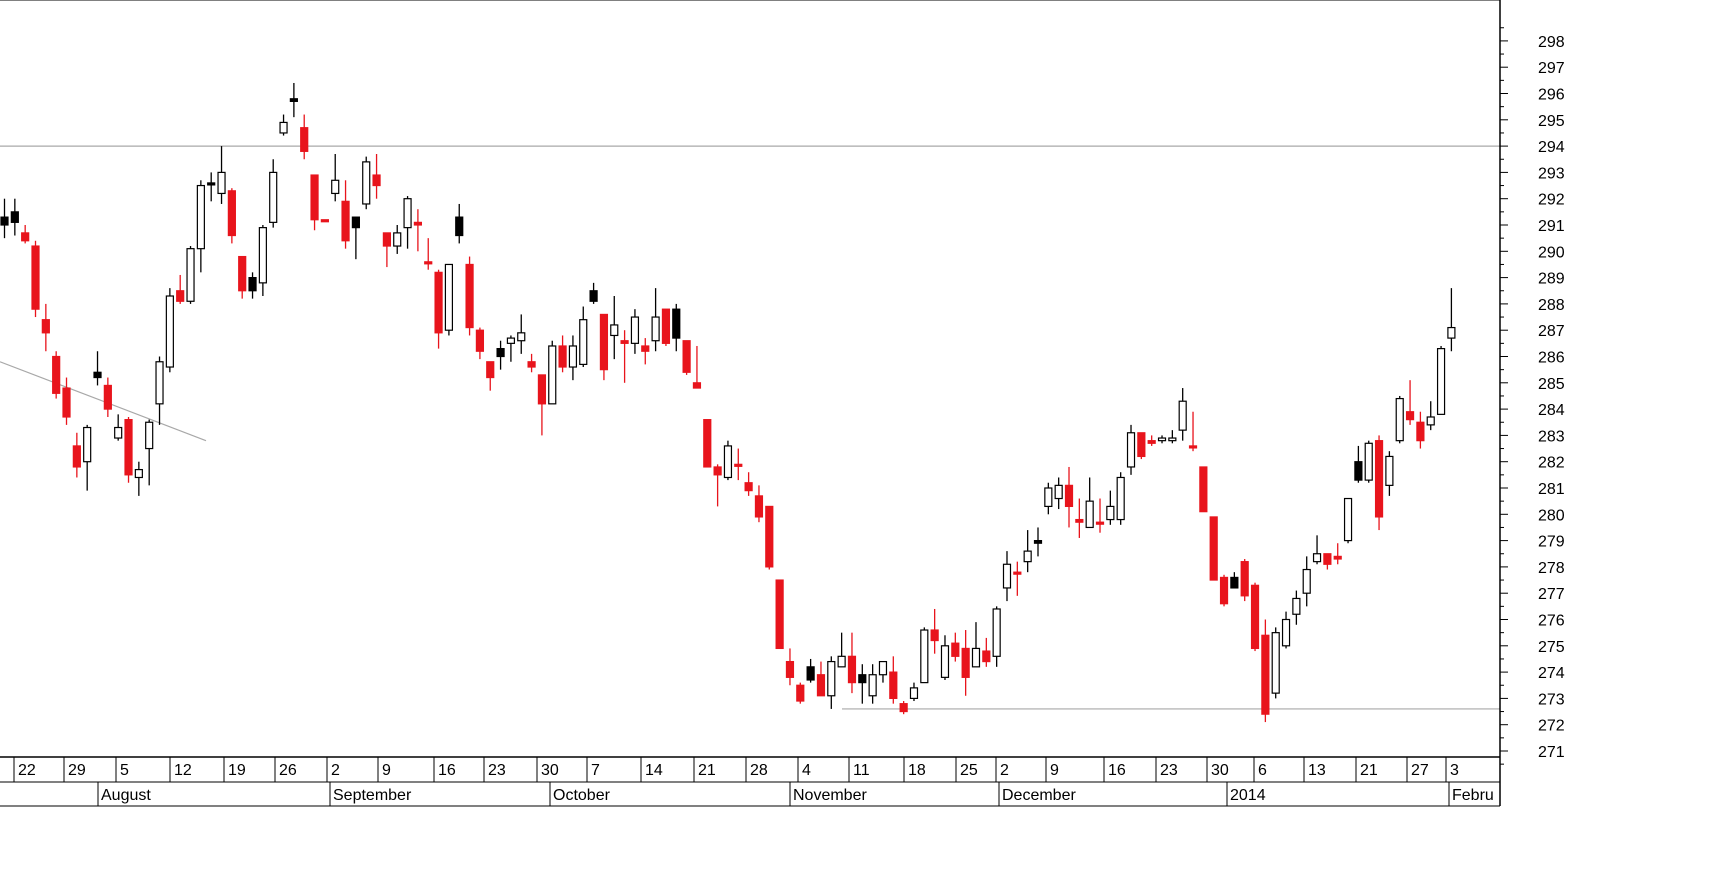 This screenshot has width=1710, height=878. What do you see at coordinates (1248, 795) in the screenshot?
I see `x-month-label: 2014` at bounding box center [1248, 795].